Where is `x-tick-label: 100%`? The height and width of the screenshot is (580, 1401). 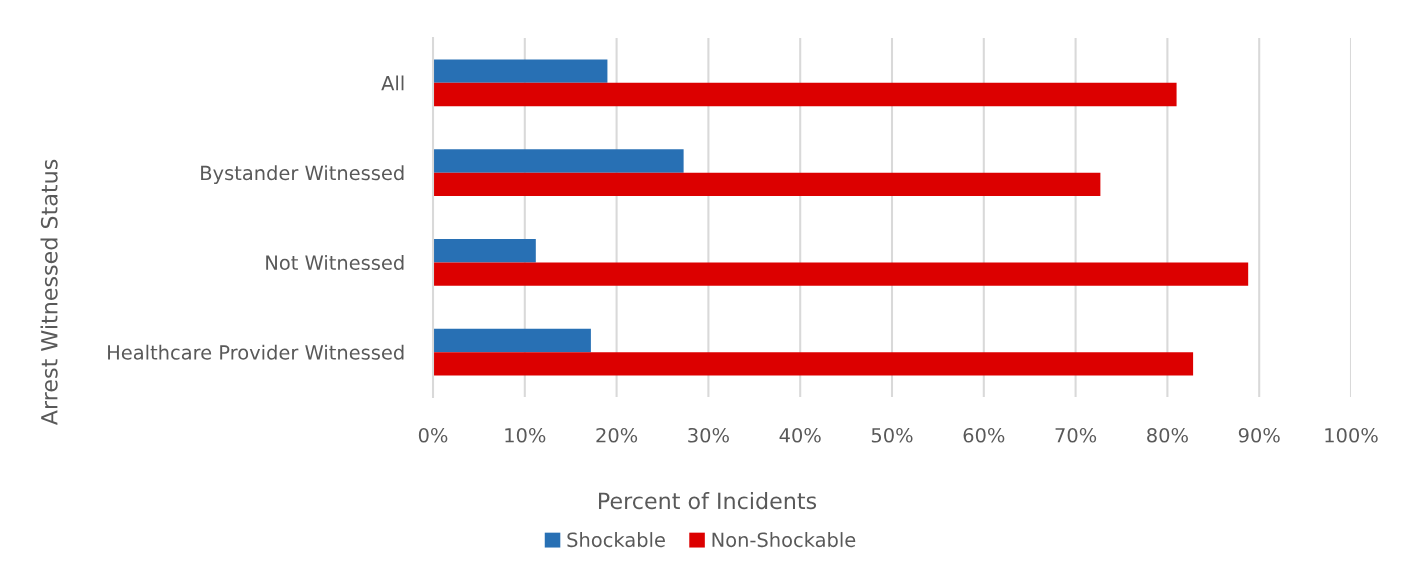 x-tick-label: 100% is located at coordinates (1351, 435).